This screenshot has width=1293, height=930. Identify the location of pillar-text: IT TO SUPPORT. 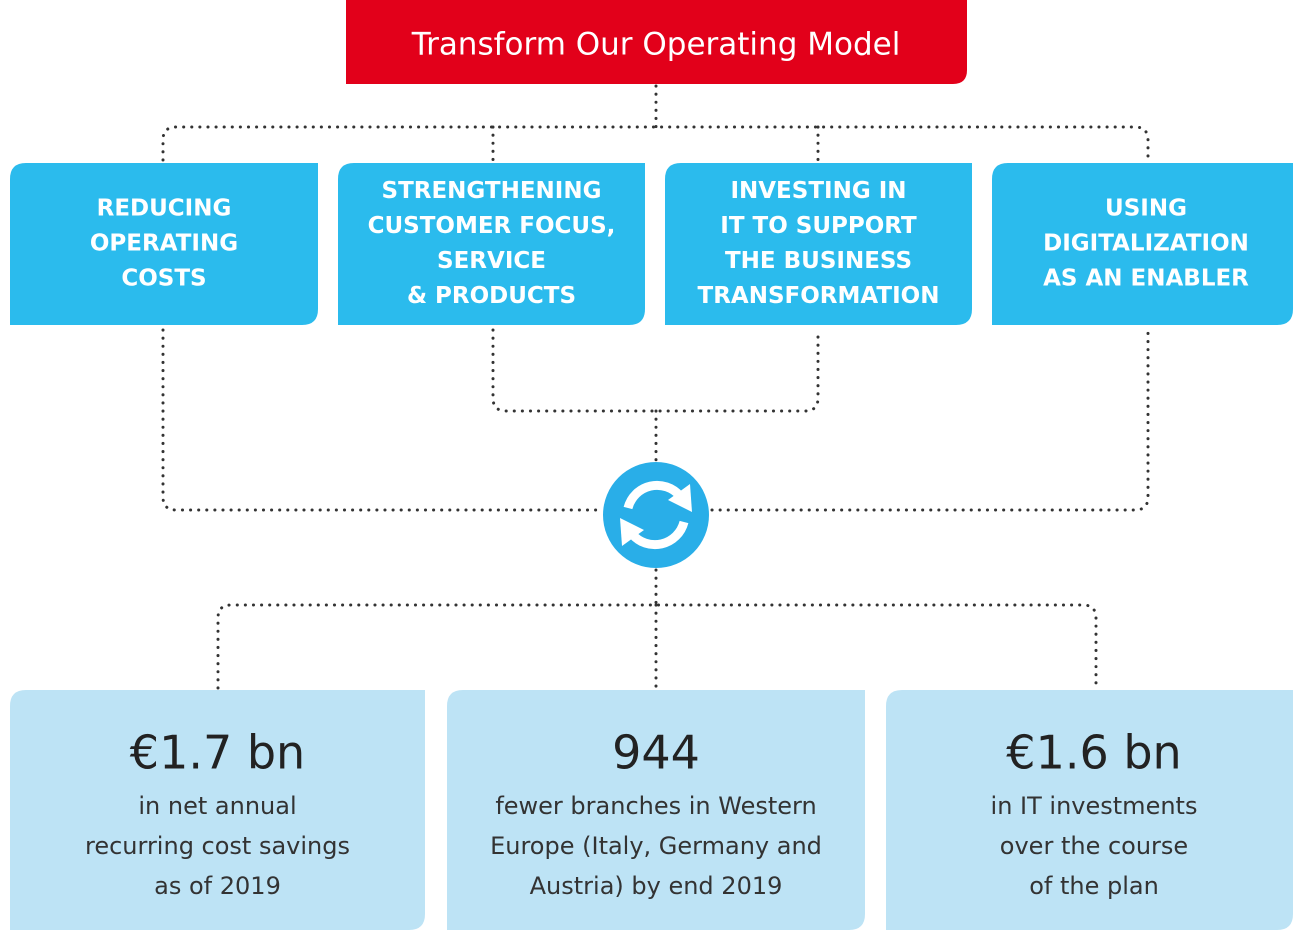
(818, 226).